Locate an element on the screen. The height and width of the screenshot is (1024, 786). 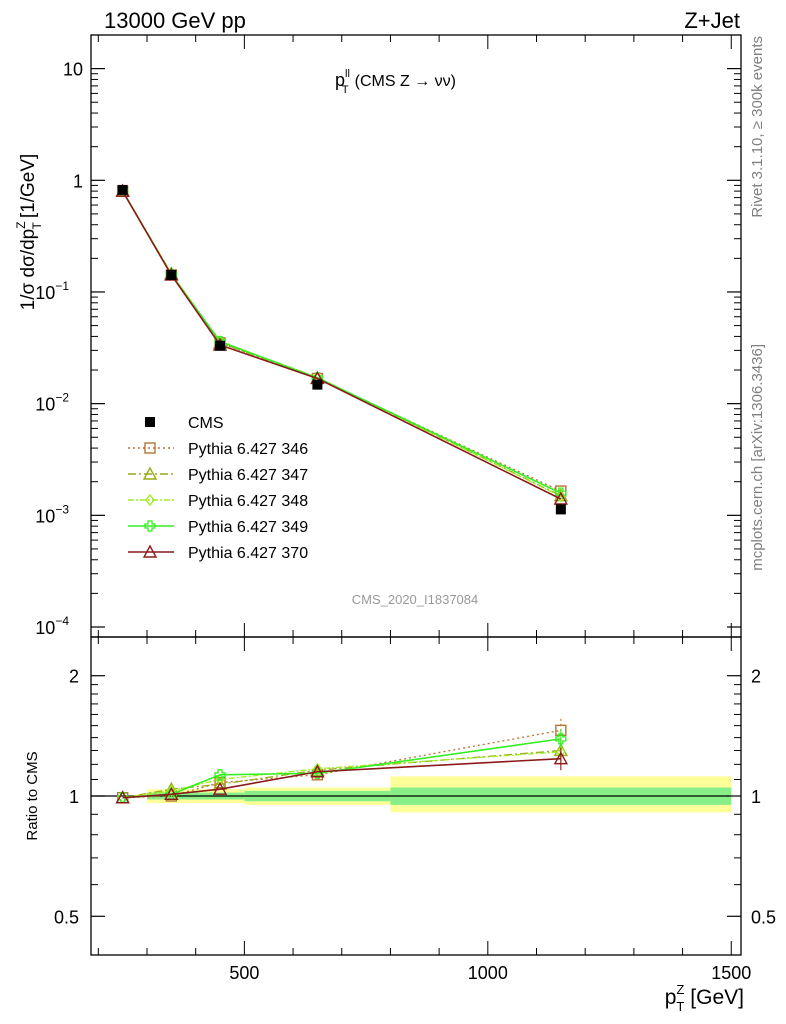
mcplots-label: mcplots.cern.ch [arXiv:1306.3436] is located at coordinates (757, 457).